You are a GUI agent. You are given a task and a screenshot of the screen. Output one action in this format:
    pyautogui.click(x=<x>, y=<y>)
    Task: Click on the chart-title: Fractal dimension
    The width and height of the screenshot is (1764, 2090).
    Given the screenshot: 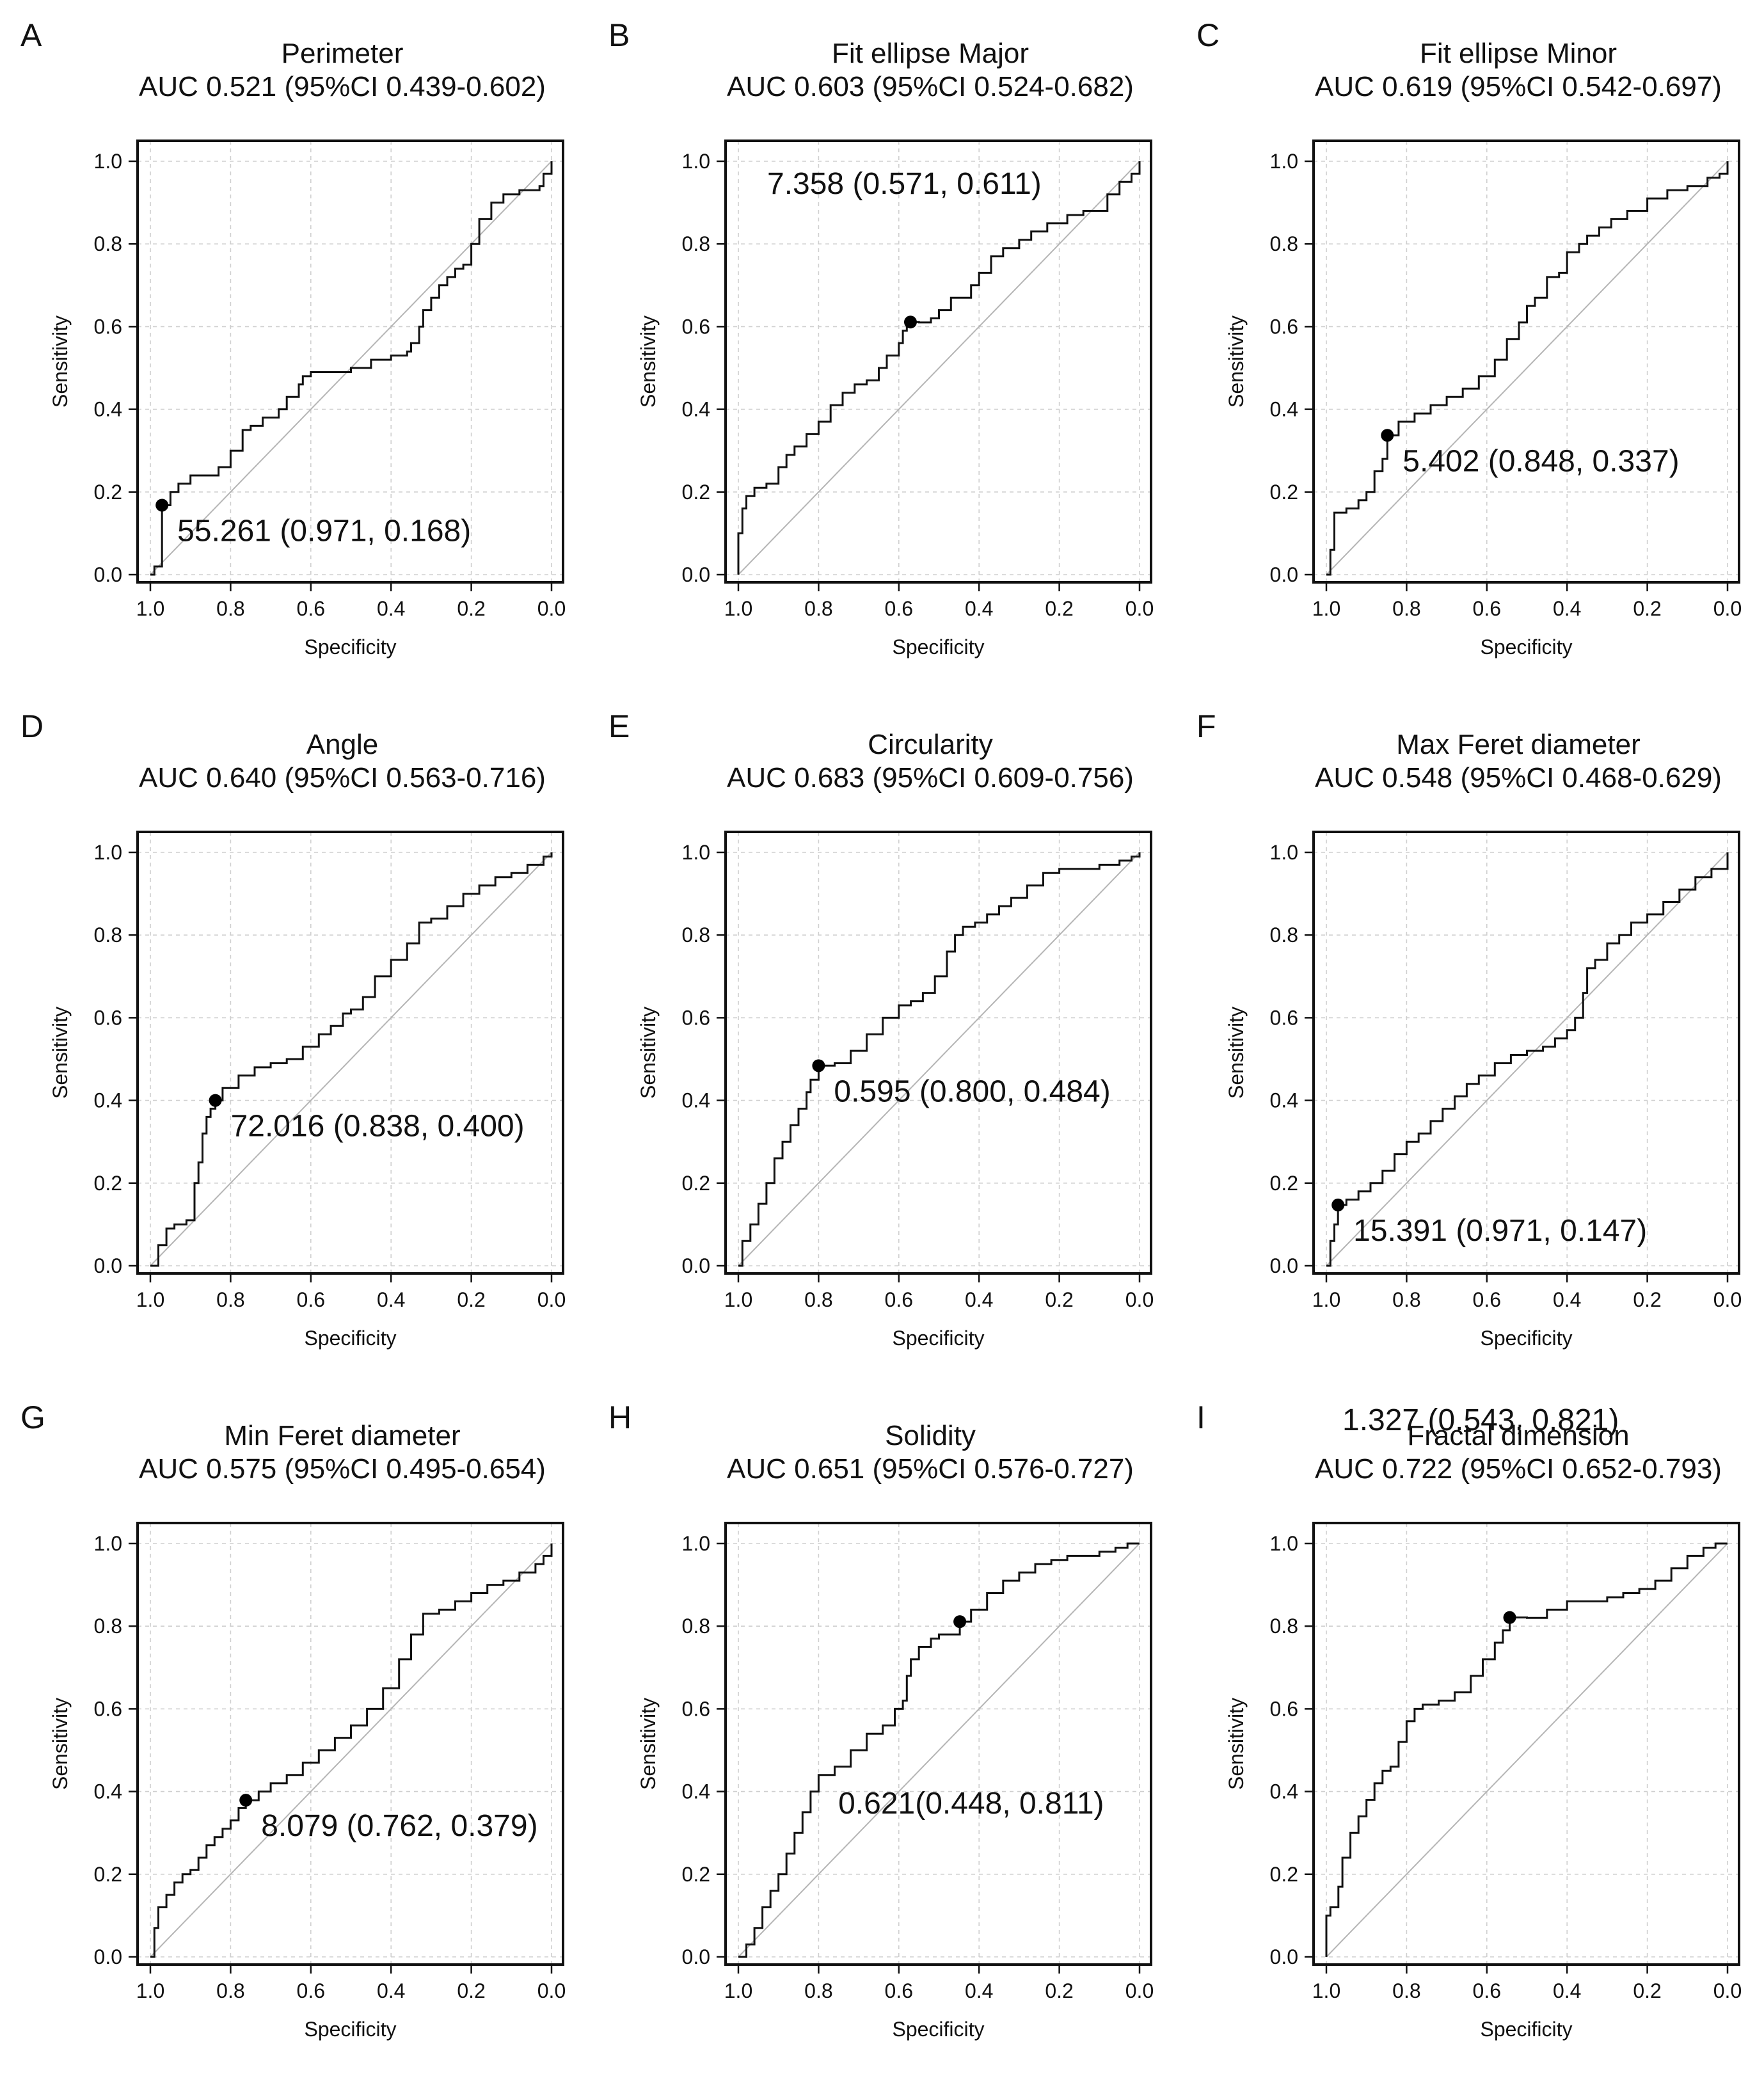 What is the action you would take?
    pyautogui.click(x=1518, y=1436)
    